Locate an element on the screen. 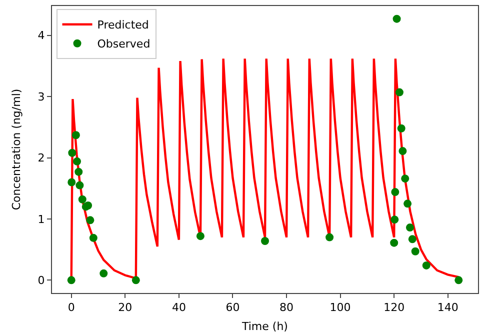 The height and width of the screenshot is (333, 484). legend-label: Observed is located at coordinates (123, 44).